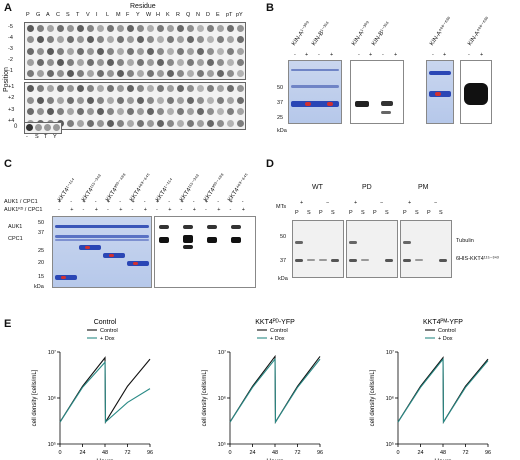 This screenshot has width=520, height=460. I want to click on residue-label: S, so click(68, 15).